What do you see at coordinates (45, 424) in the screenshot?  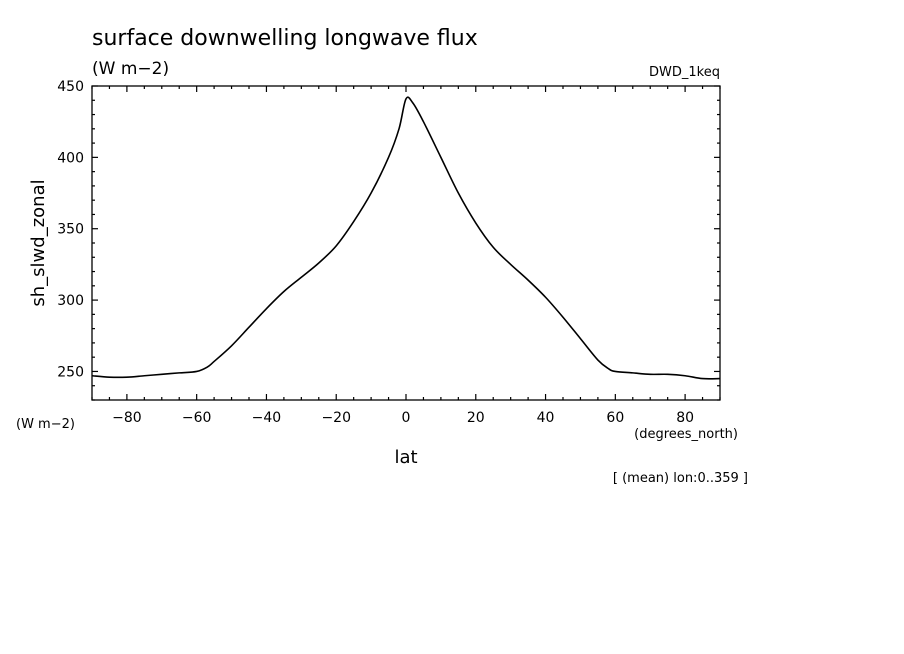 I see `y-axis-units: (W m−2)` at bounding box center [45, 424].